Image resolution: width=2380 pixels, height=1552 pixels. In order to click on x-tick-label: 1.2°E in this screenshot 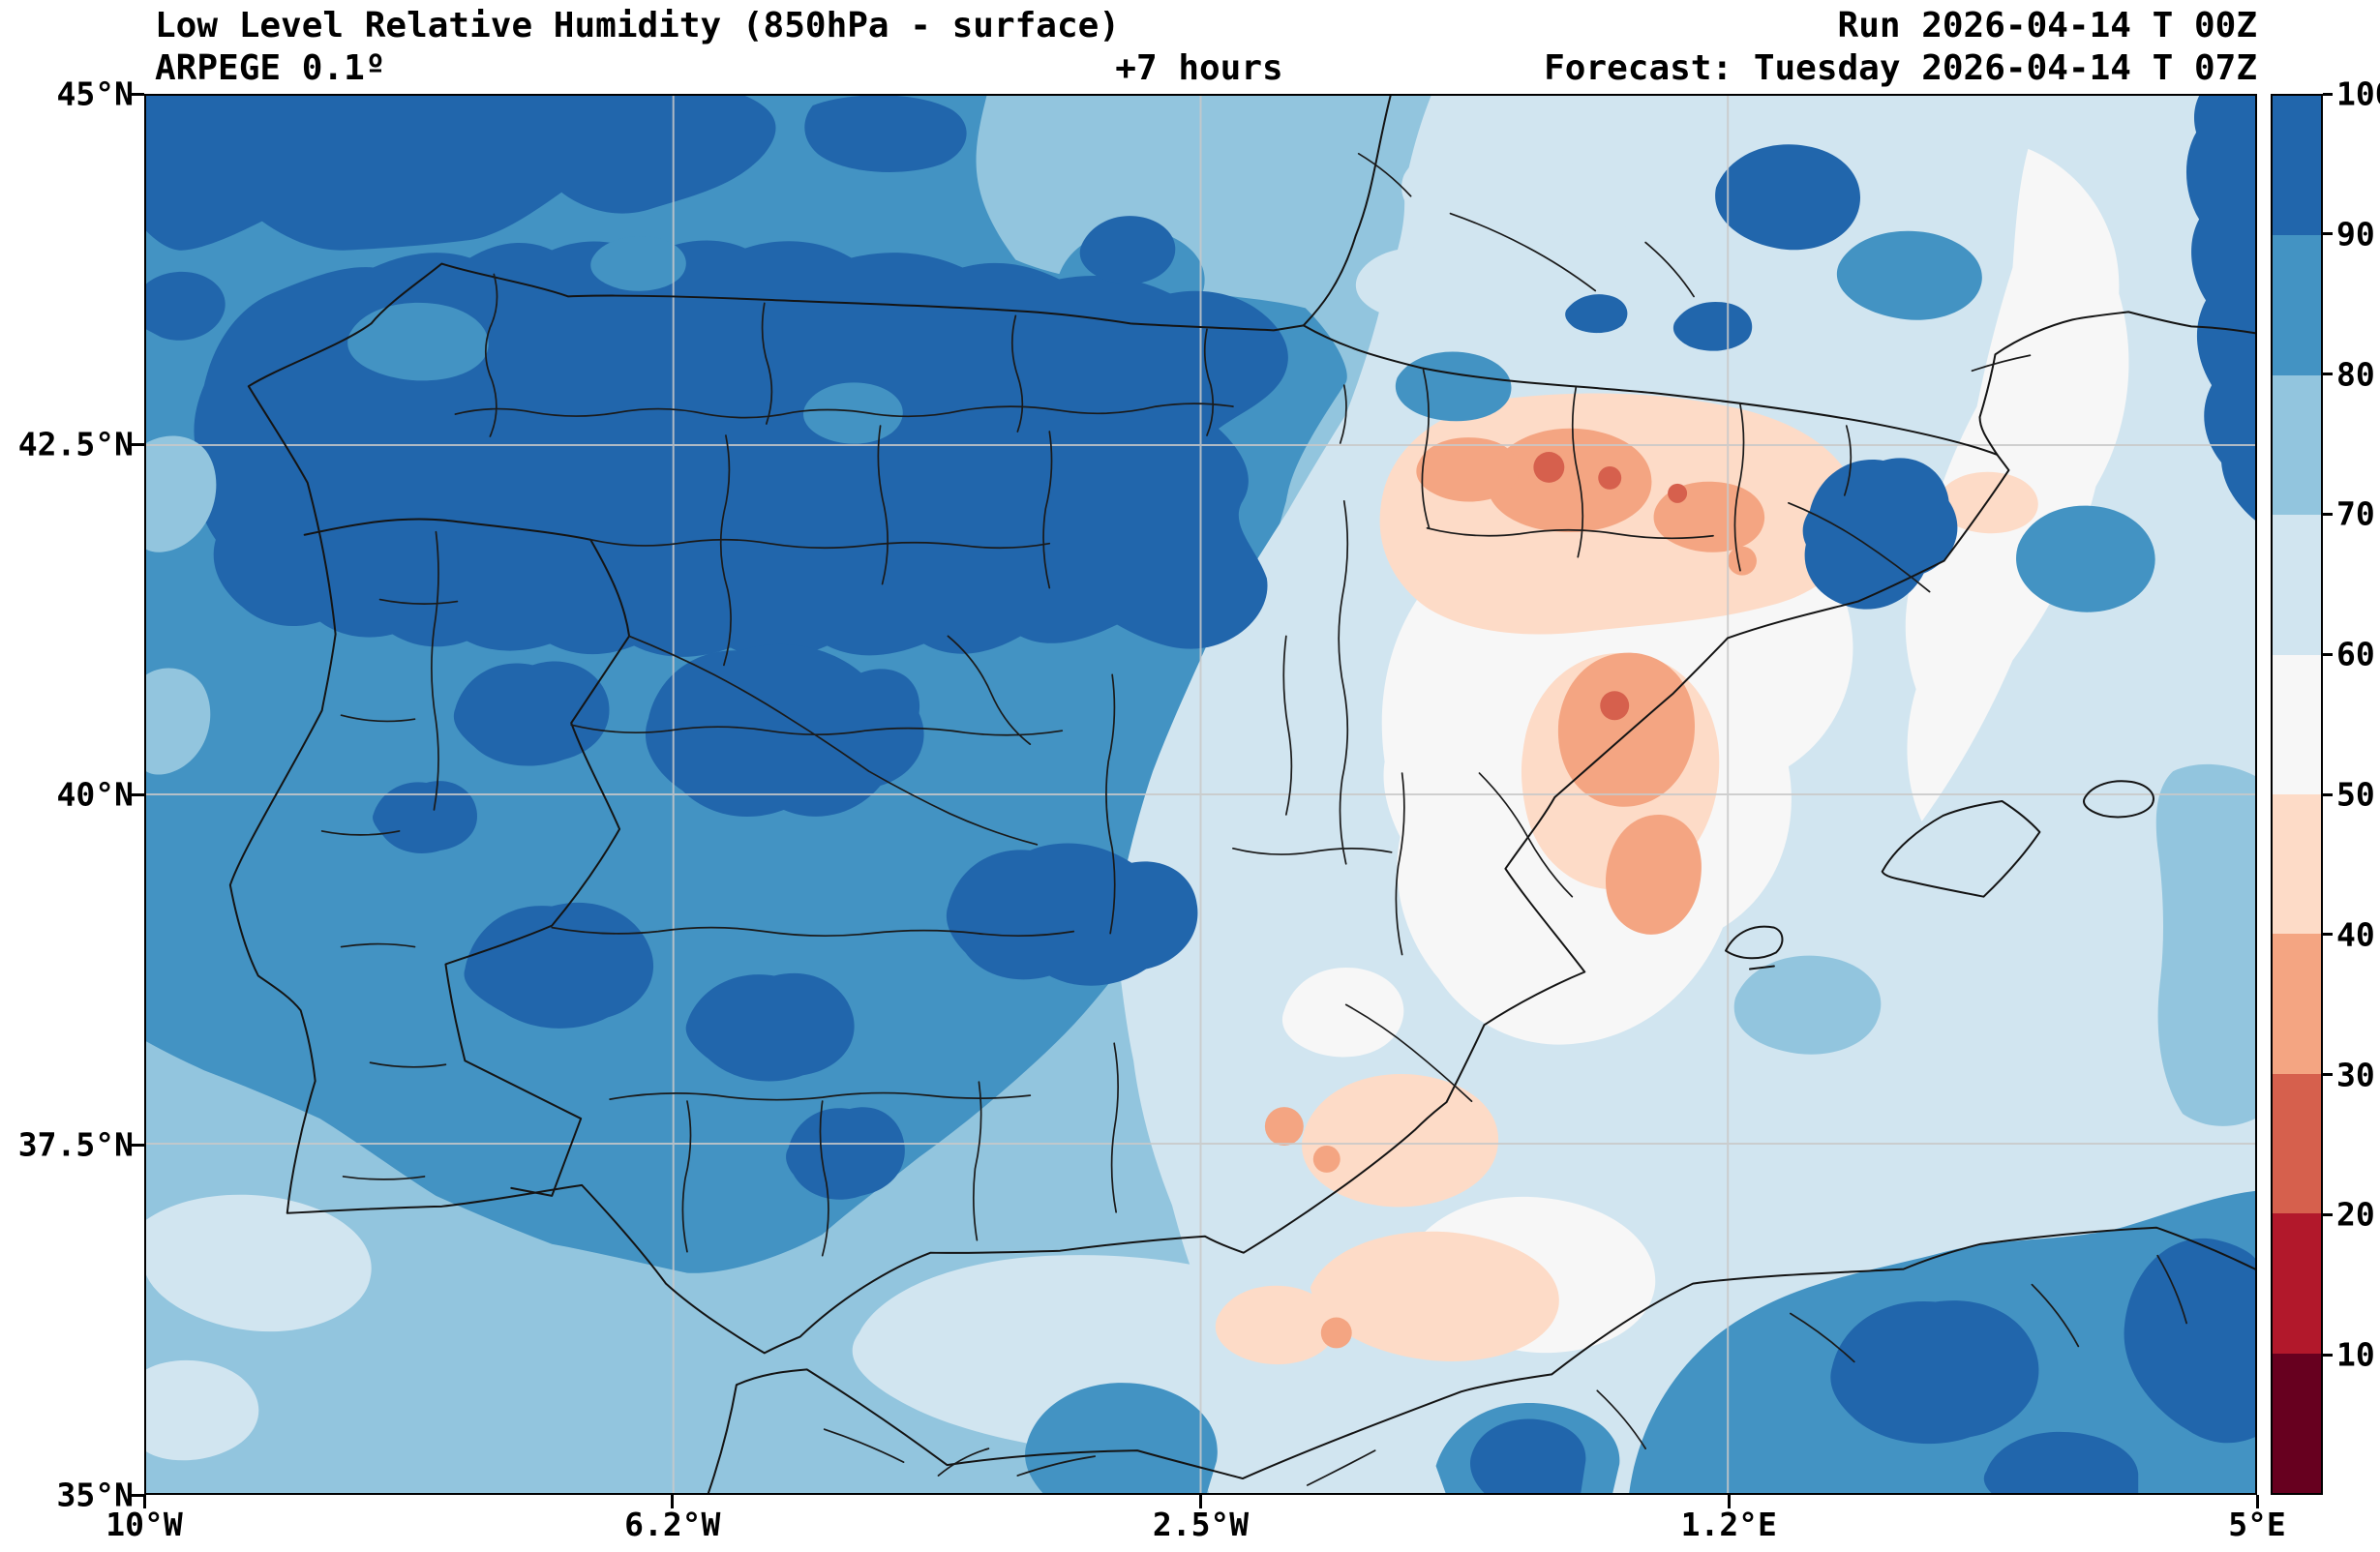, I will do `click(1729, 1525)`.